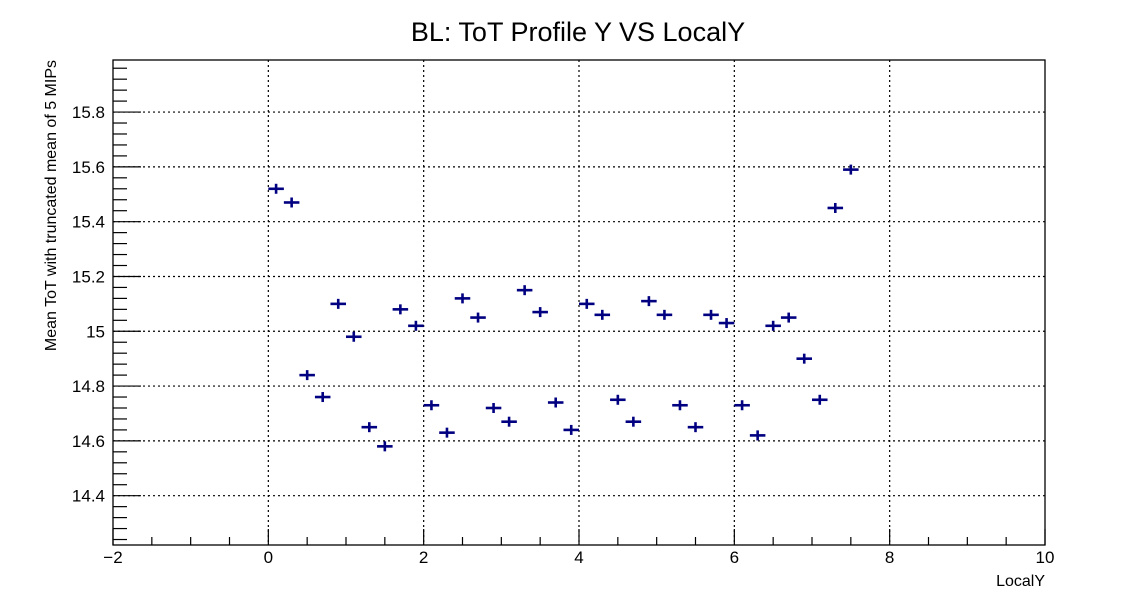 This screenshot has width=1134, height=606. Describe the element at coordinates (88, 222) in the screenshot. I see `y-tick-label: 15.4` at that location.